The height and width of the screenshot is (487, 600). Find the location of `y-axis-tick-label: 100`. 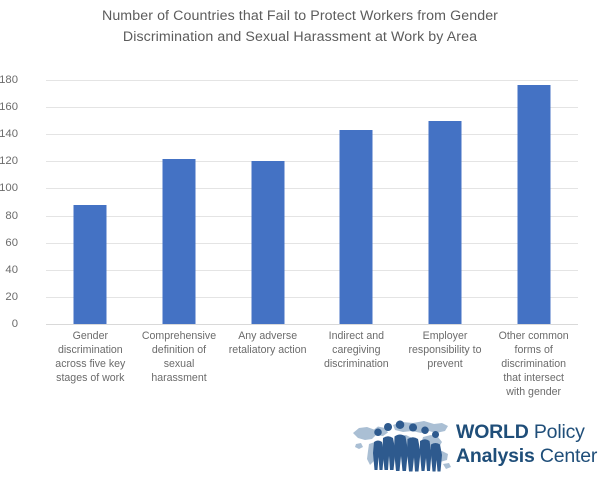

y-axis-tick-label: 100 is located at coordinates (9, 188).